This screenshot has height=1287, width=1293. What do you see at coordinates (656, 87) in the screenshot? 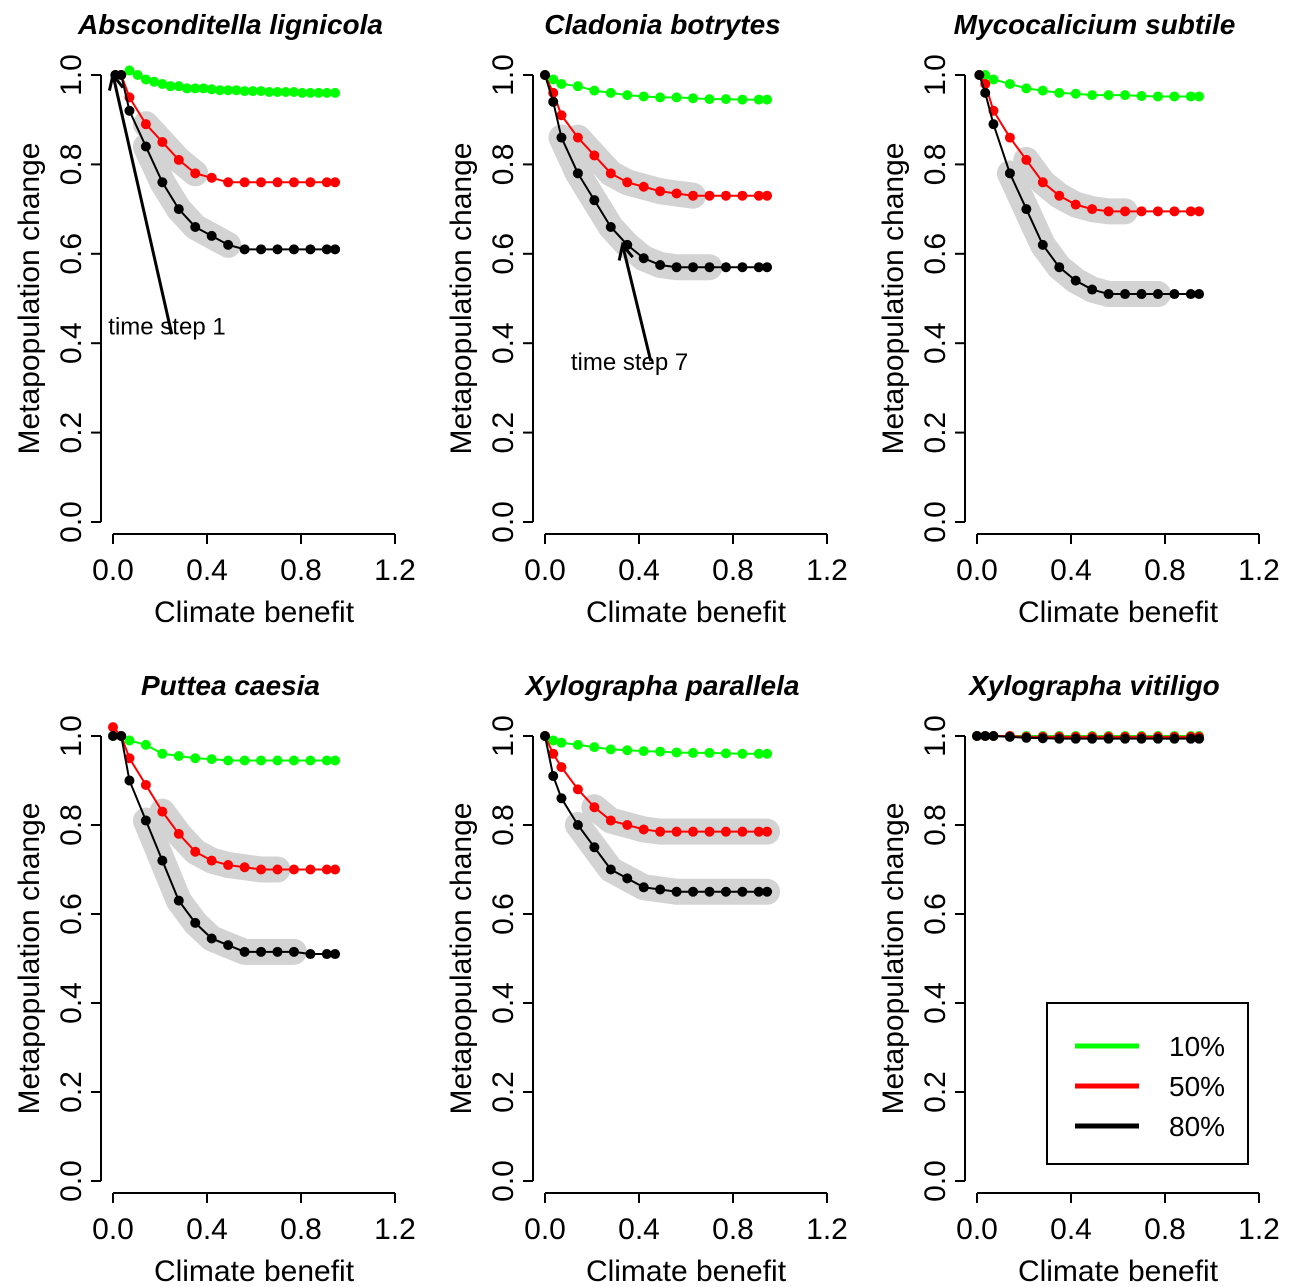
I see `series-line-10%` at bounding box center [656, 87].